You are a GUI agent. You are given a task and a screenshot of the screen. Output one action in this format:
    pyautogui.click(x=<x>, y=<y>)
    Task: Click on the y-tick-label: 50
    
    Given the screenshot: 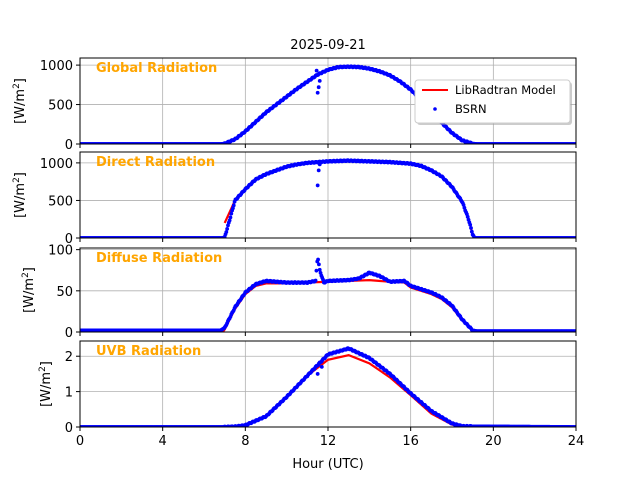 What is the action you would take?
    pyautogui.click(x=64, y=292)
    